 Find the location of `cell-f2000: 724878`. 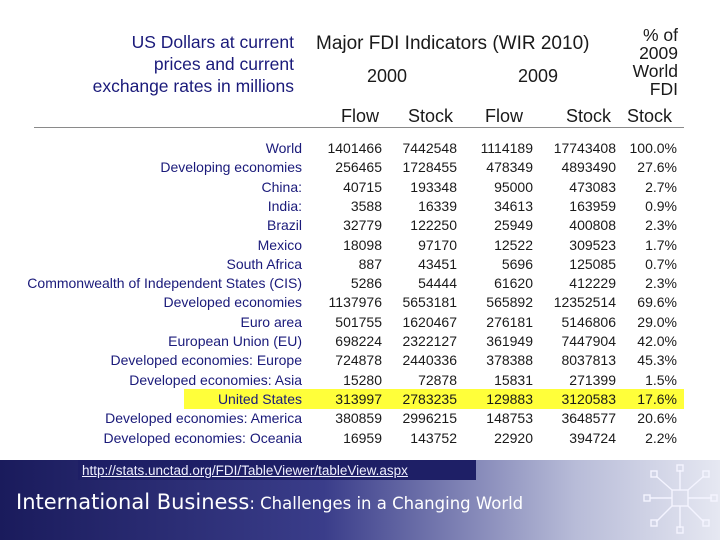

cell-f2000: 724878 is located at coordinates (358, 360).